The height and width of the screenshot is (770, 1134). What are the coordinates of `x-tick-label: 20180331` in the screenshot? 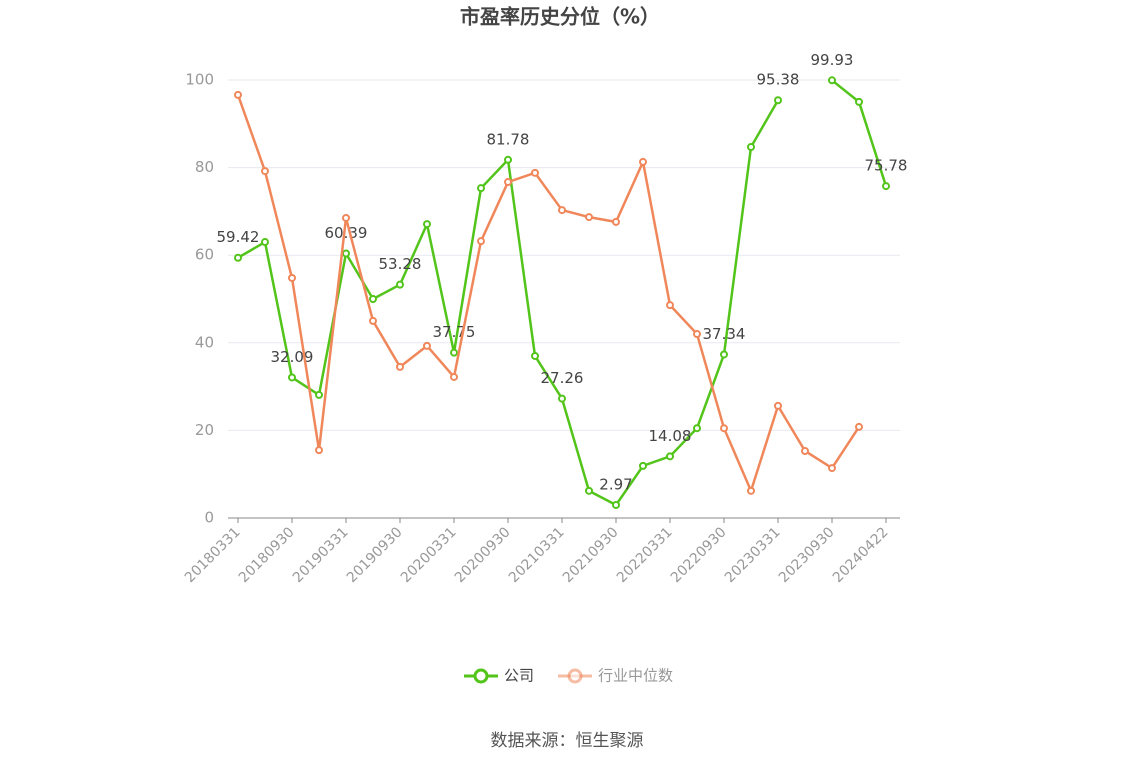 It's located at (213, 555).